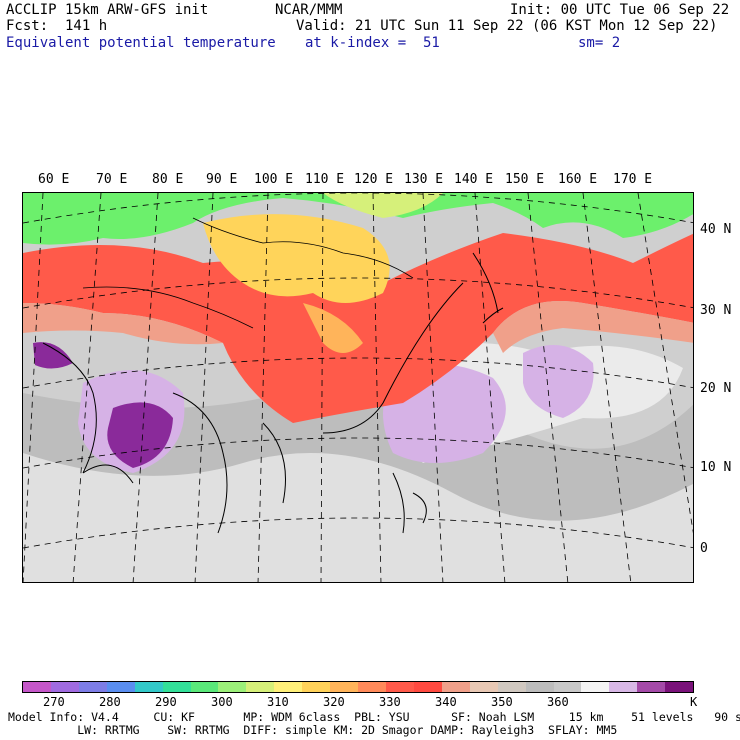 The height and width of the screenshot is (740, 740). What do you see at coordinates (593, 327) in the screenshot?
I see `warm-margin-east` at bounding box center [593, 327].